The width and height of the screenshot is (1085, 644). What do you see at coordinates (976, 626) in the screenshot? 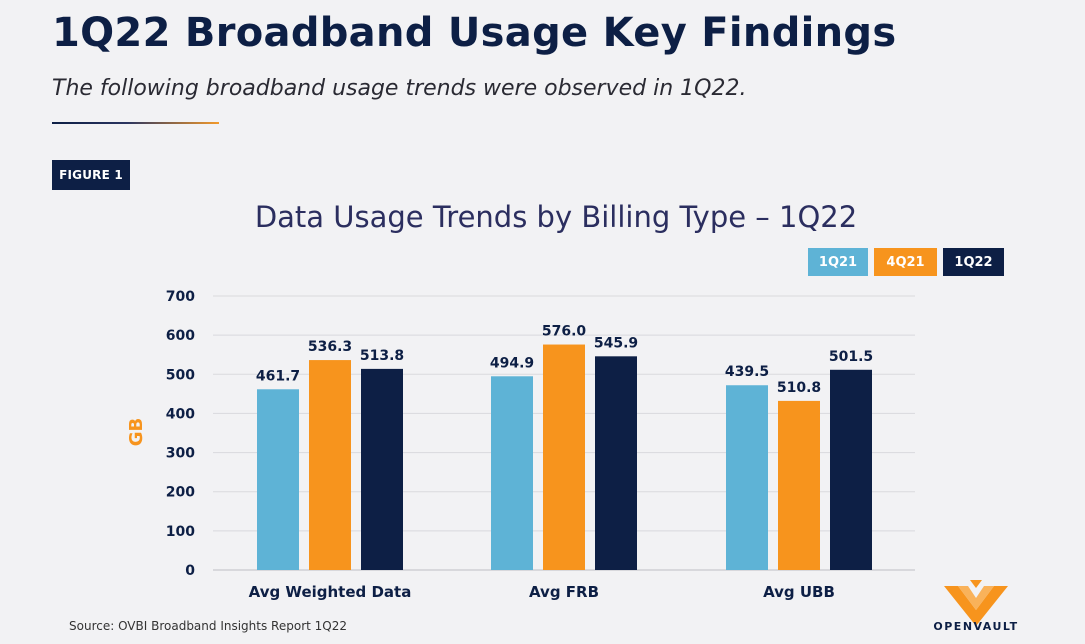
I see `brand-wordmark: OPENVAULT` at bounding box center [976, 626].